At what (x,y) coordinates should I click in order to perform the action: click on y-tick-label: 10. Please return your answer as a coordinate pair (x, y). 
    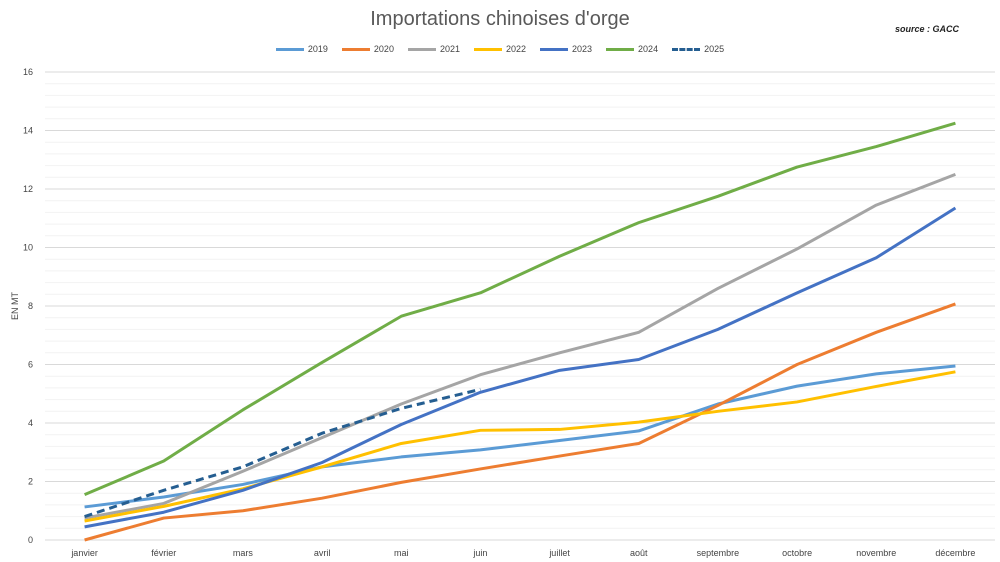
    Looking at the image, I should click on (28, 248).